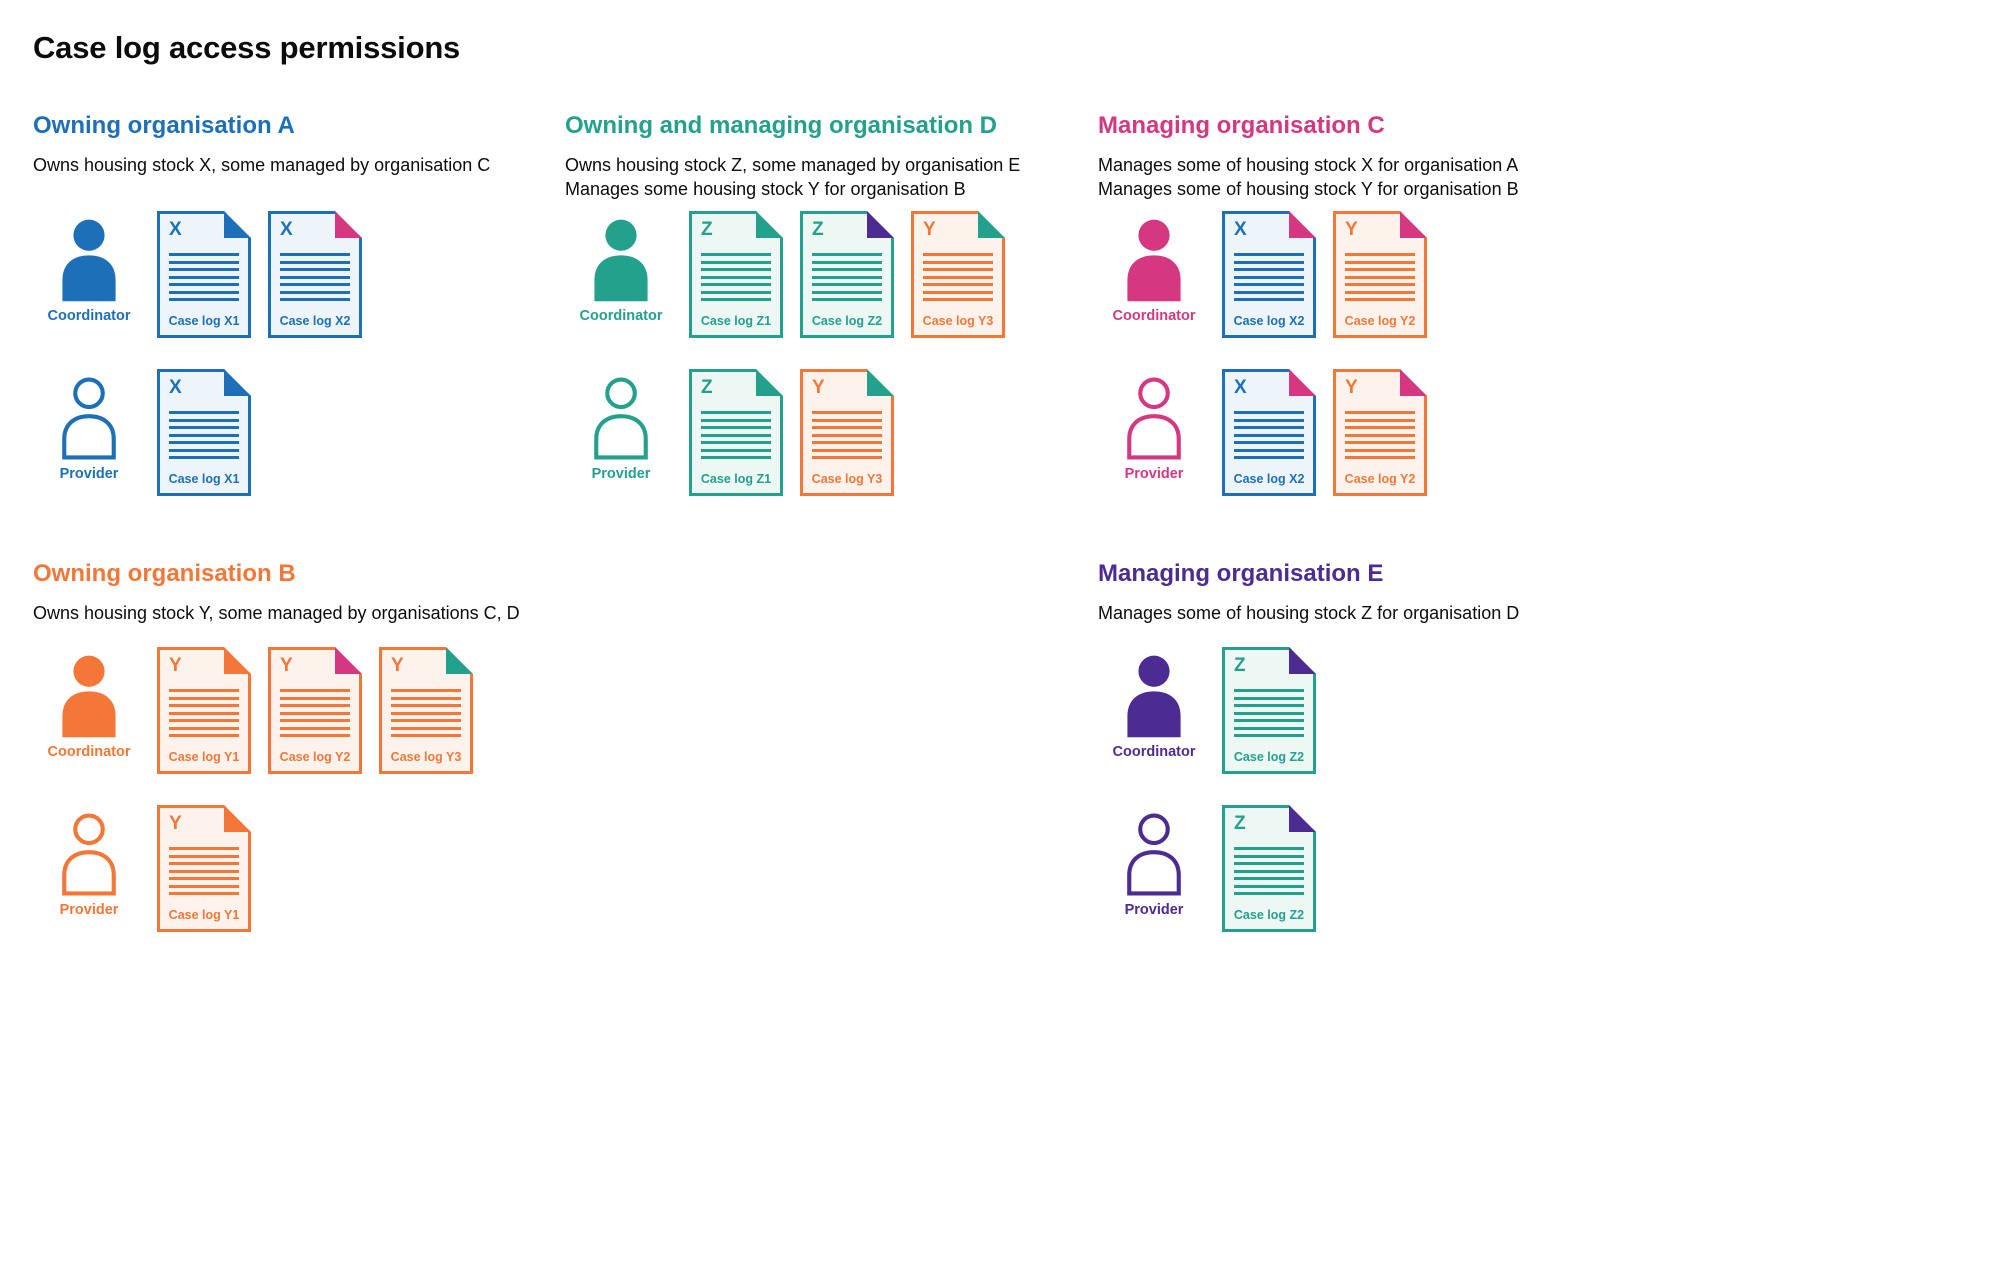  Describe the element at coordinates (1269, 915) in the screenshot. I see `case-log-label: Case log Z2` at that location.